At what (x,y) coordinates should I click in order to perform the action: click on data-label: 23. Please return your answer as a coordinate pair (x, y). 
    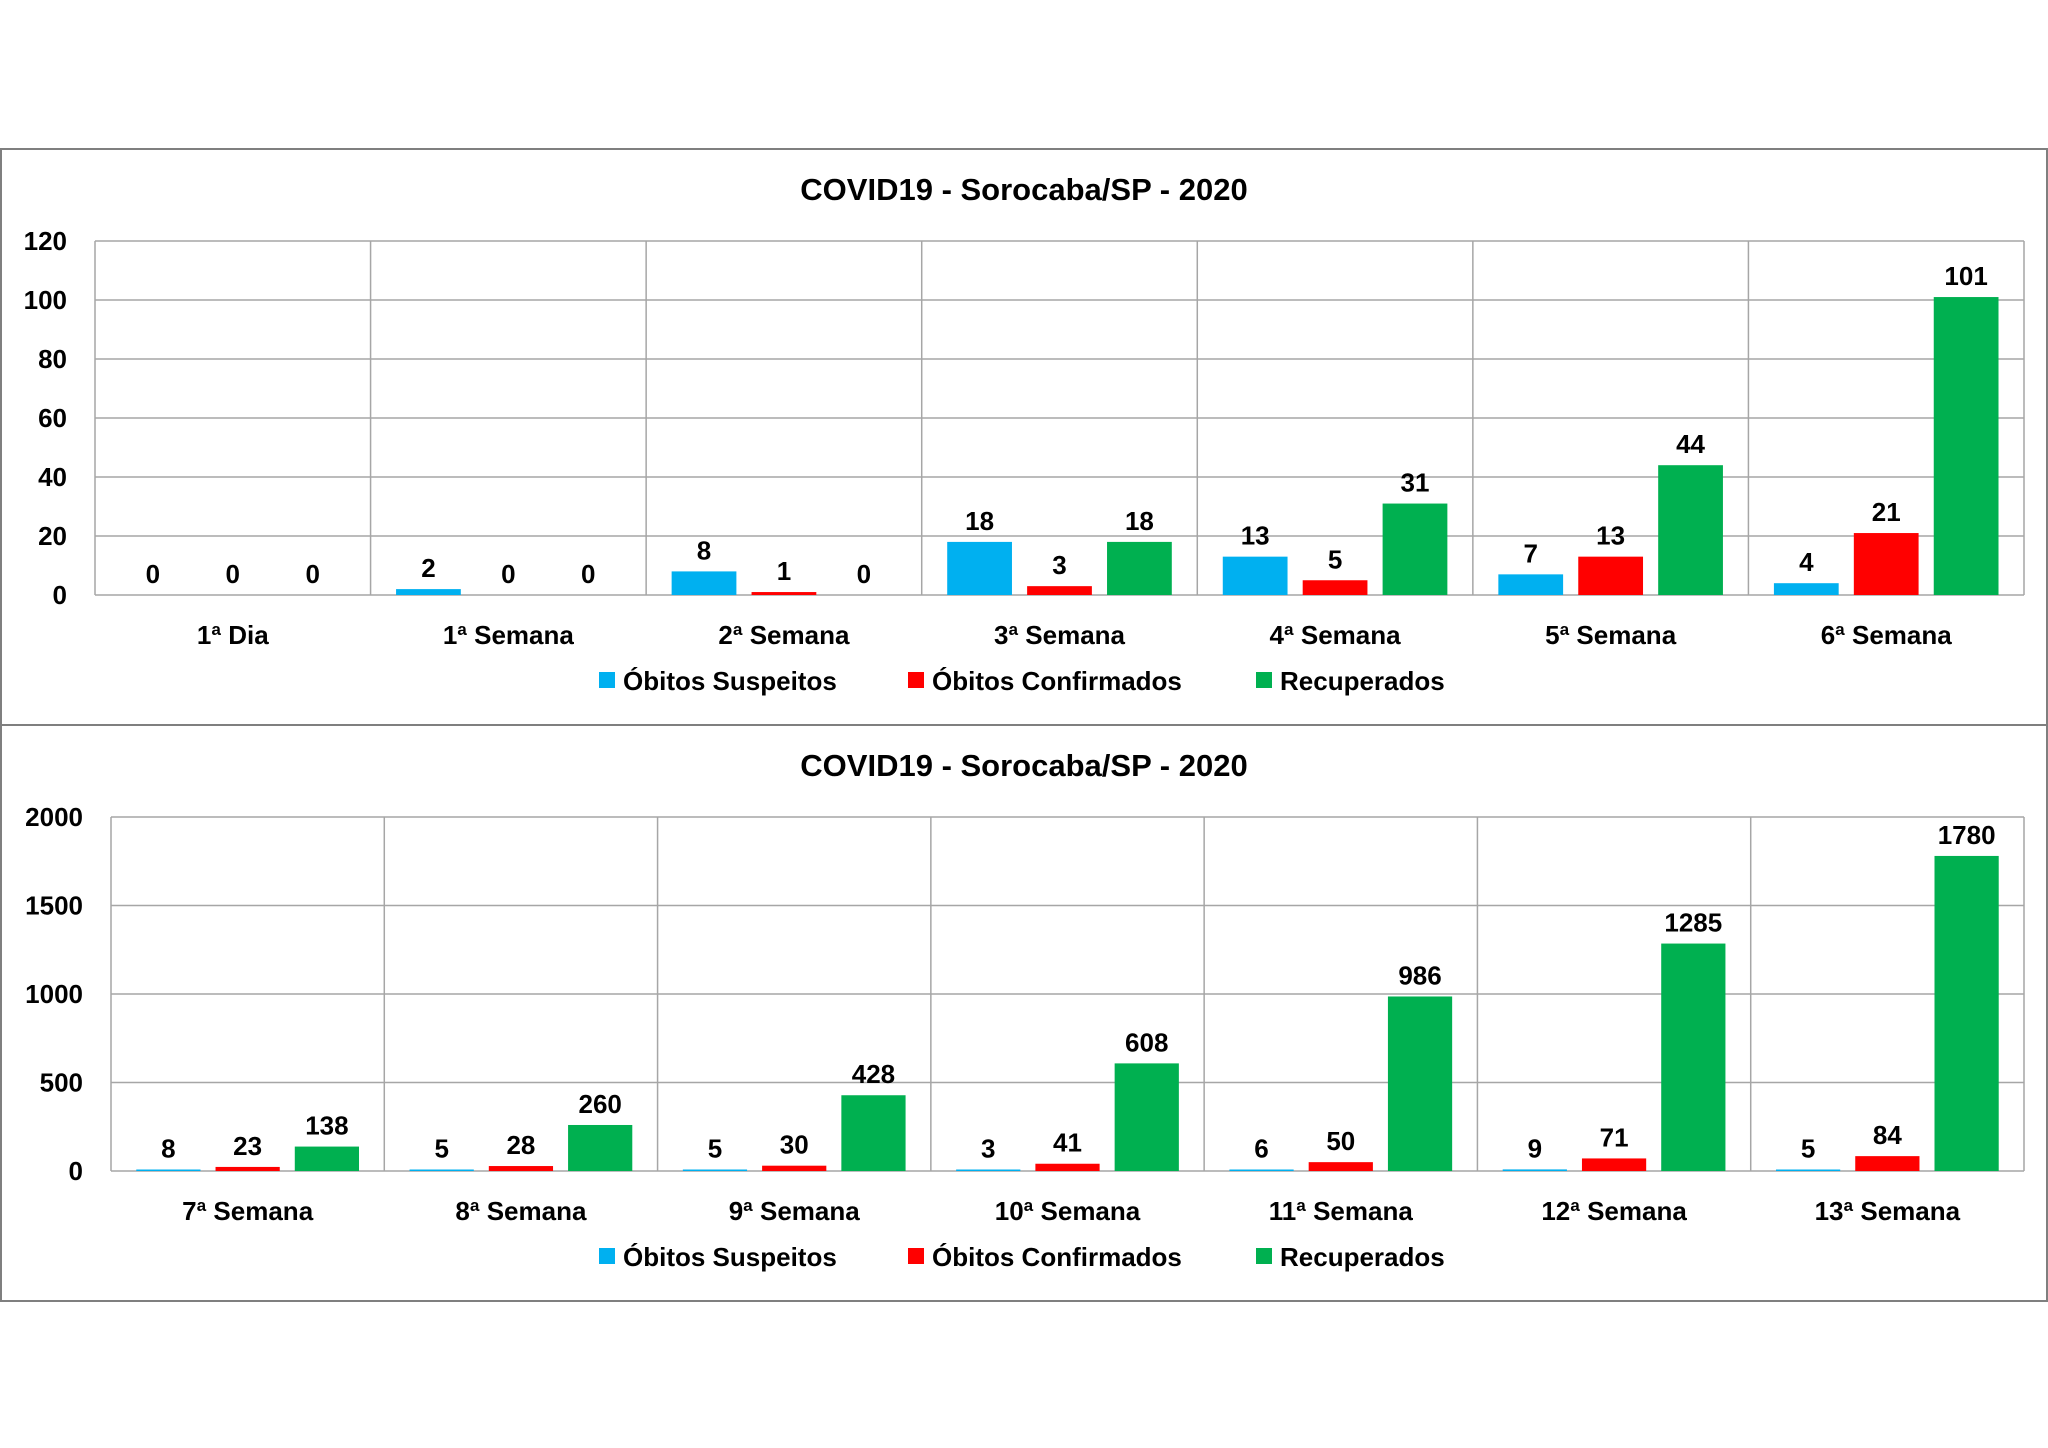
    Looking at the image, I should click on (247, 1146).